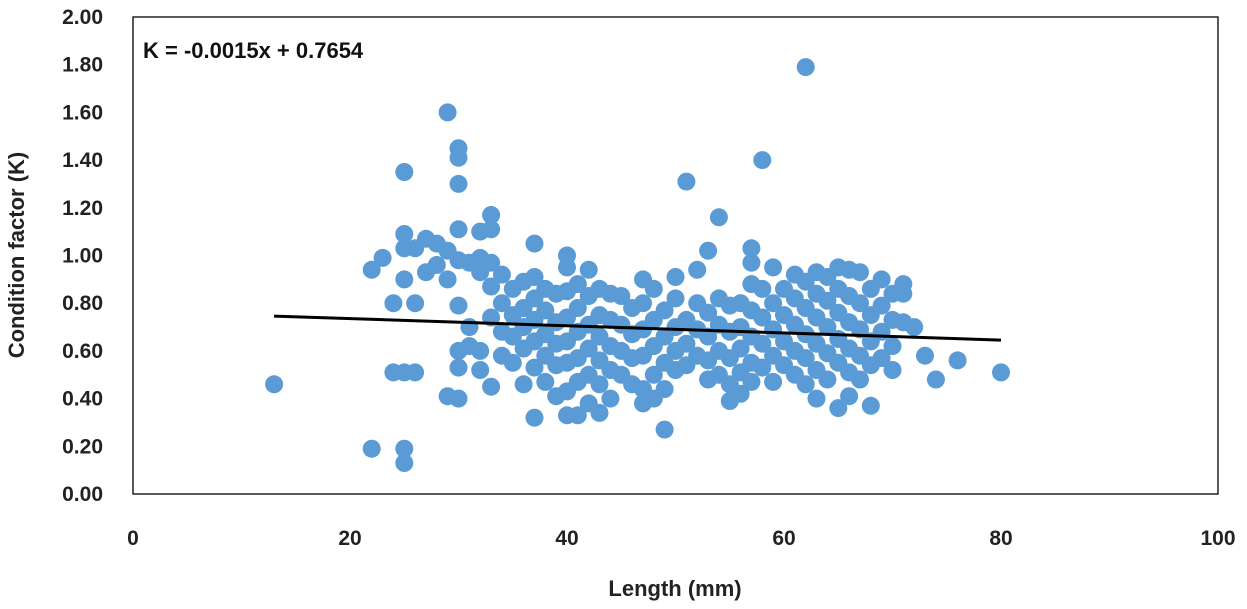 The height and width of the screenshot is (609, 1247). What do you see at coordinates (133, 538) in the screenshot?
I see `x-tick-label: 0` at bounding box center [133, 538].